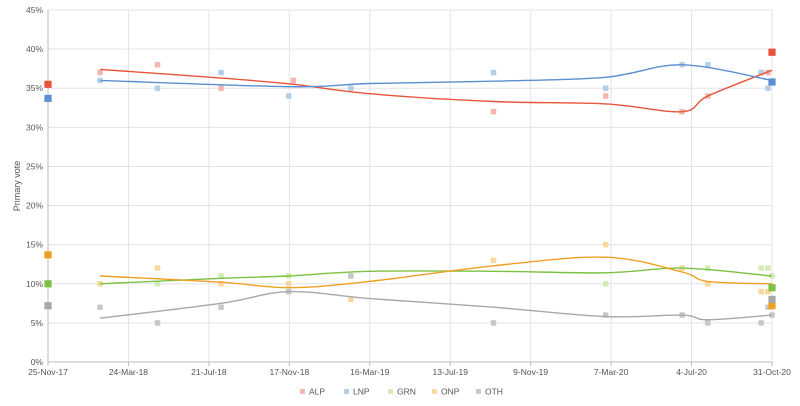  Describe the element at coordinates (48, 255) in the screenshot. I see `onp-election-marker` at that location.